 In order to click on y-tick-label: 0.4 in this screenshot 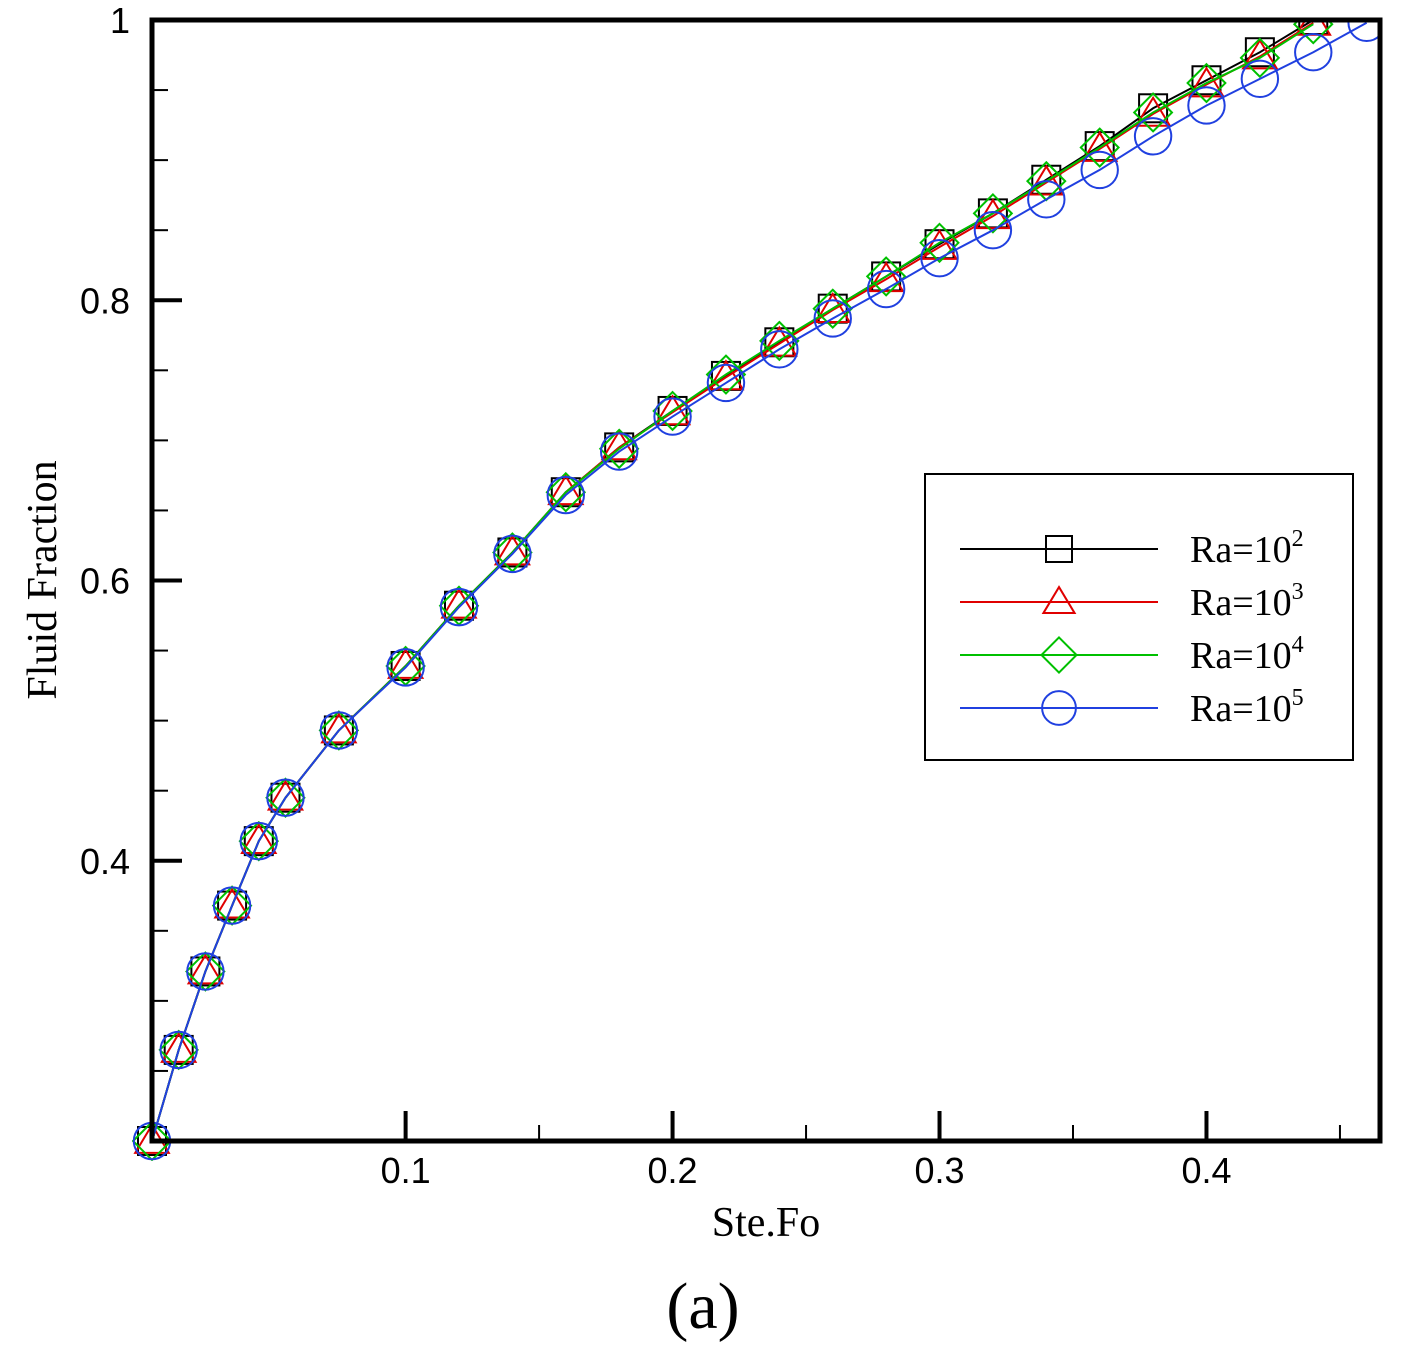, I will do `click(105, 861)`.